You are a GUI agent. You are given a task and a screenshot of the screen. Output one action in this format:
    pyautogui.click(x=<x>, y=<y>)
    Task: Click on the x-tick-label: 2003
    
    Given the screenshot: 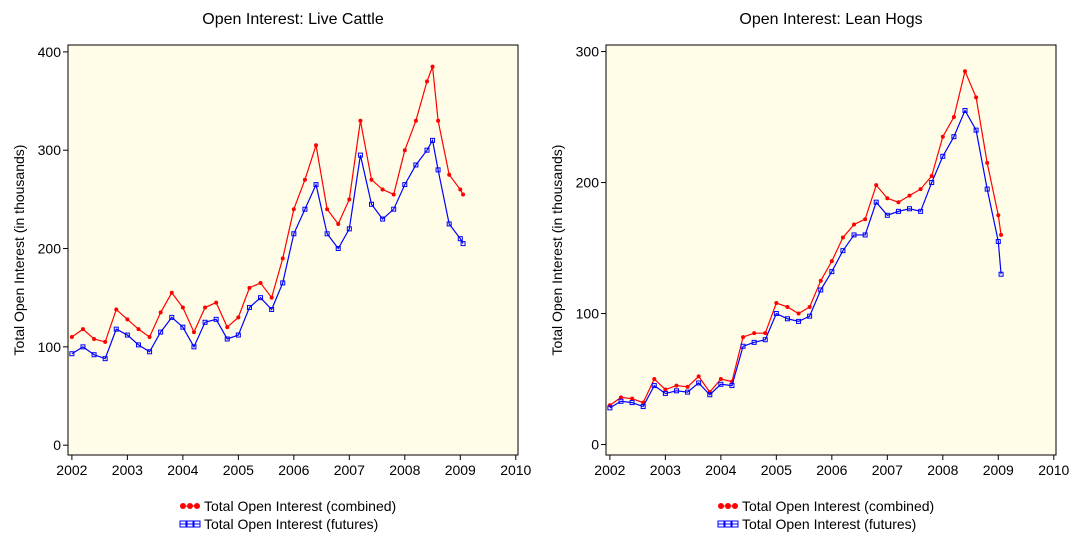 What is the action you would take?
    pyautogui.click(x=665, y=470)
    